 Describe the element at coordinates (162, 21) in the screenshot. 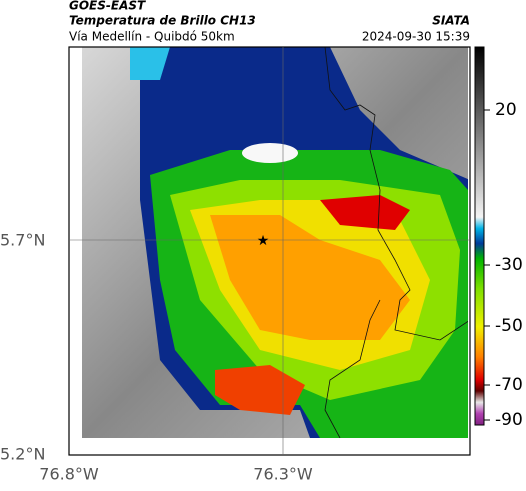

I see `title: Temperatura de Brillo CH13` at that location.